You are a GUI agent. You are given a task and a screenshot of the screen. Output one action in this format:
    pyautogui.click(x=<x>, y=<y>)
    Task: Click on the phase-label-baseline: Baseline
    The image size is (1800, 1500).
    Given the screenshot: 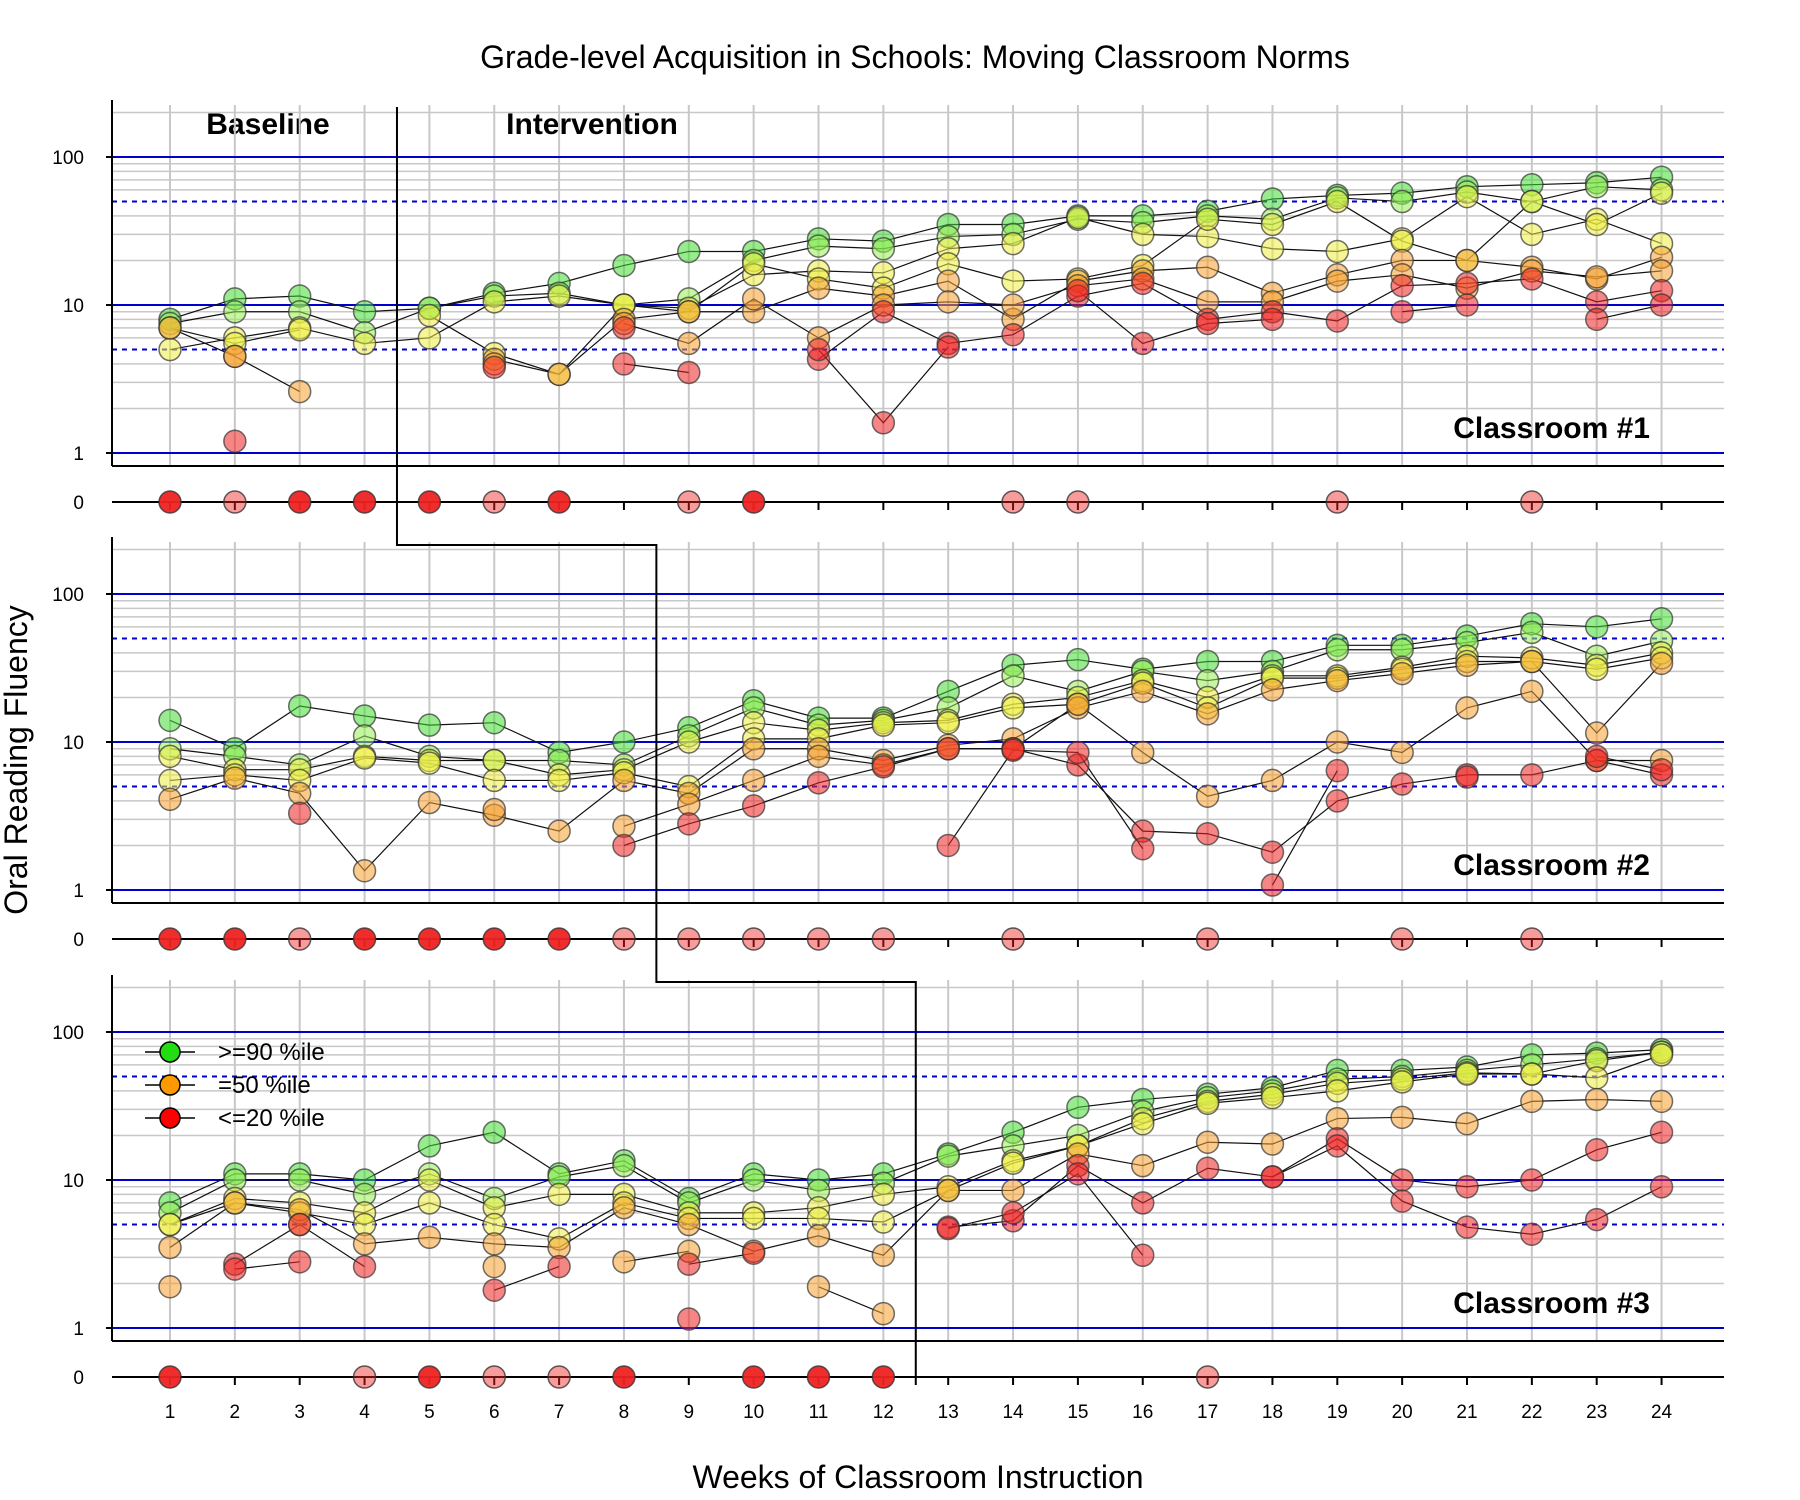 What is the action you would take?
    pyautogui.click(x=267, y=124)
    